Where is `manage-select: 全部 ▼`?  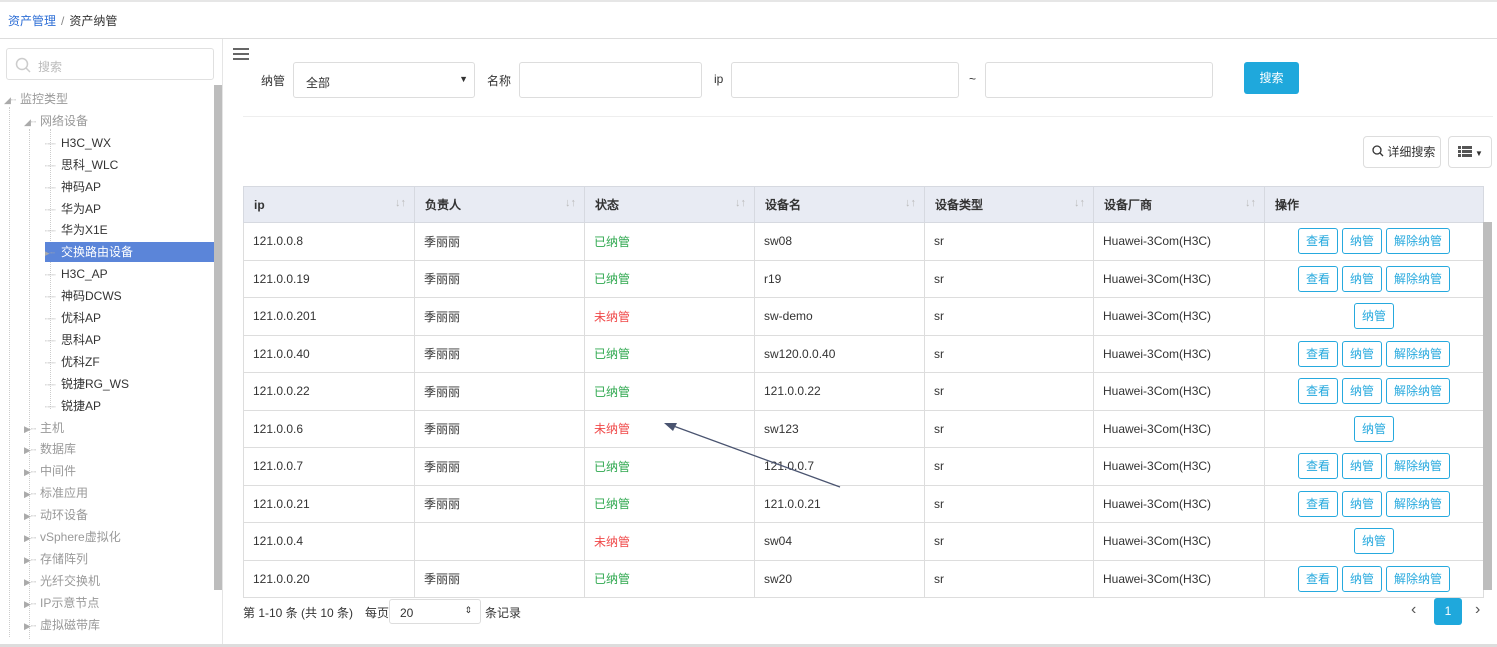
manage-select: 全部 ▼ is located at coordinates (384, 80).